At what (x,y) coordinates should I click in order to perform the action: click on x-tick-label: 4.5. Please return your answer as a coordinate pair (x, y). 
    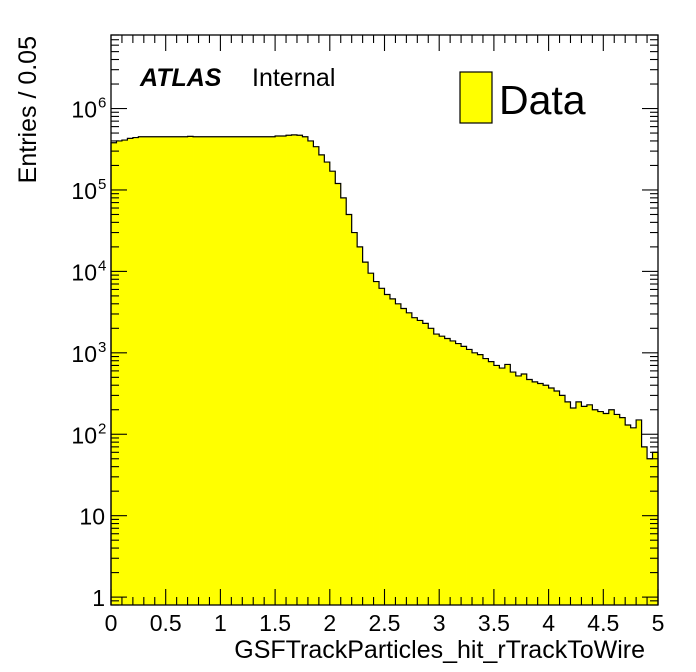
    Looking at the image, I should click on (603, 623).